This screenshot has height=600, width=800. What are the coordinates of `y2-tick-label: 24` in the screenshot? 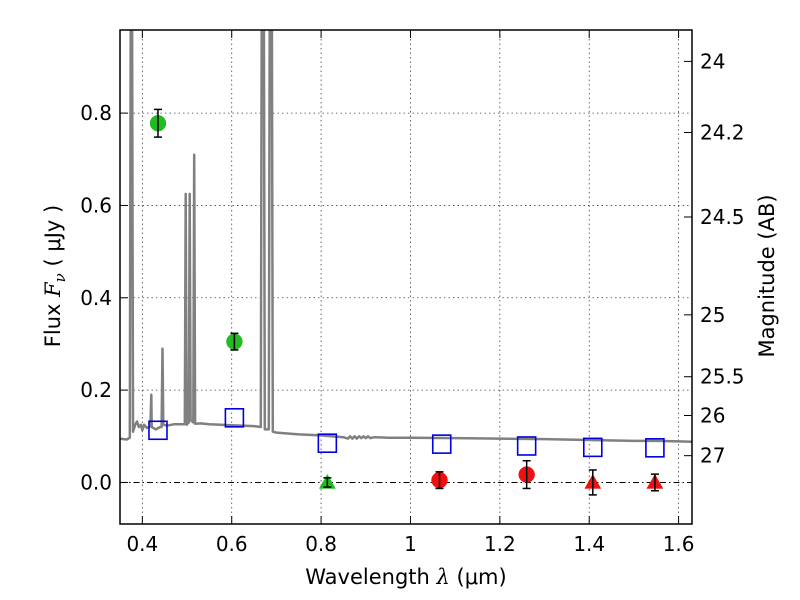 It's located at (712, 61).